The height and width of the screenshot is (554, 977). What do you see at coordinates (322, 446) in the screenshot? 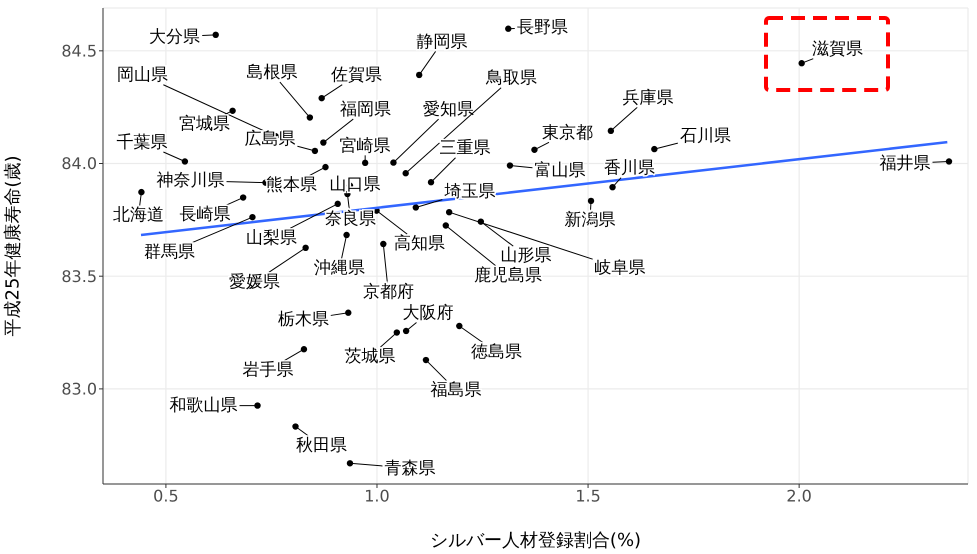
I see `annotation: 秋田県` at bounding box center [322, 446].